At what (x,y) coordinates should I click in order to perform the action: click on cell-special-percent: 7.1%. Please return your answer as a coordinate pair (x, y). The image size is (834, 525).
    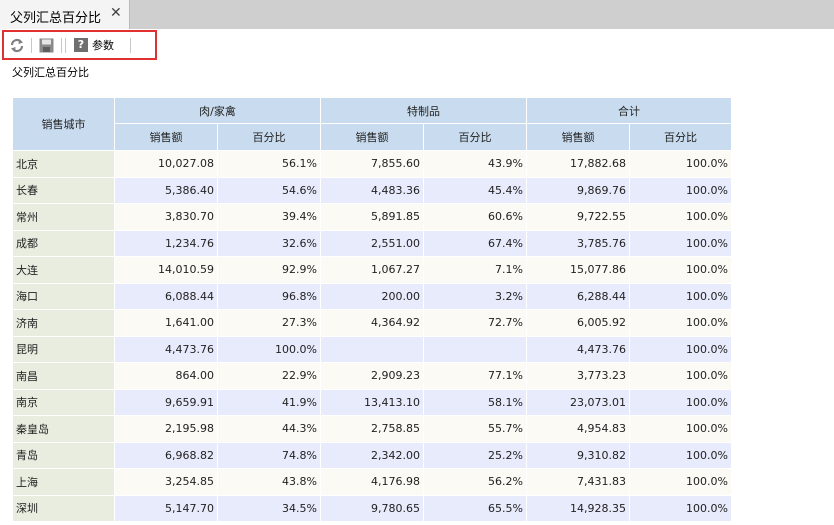
    Looking at the image, I should click on (475, 270).